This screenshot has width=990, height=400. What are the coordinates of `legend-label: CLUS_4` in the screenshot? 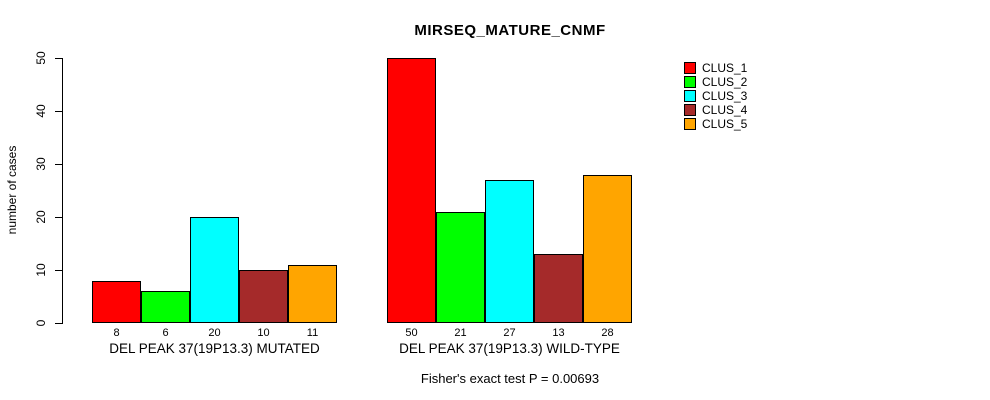 It's located at (725, 110).